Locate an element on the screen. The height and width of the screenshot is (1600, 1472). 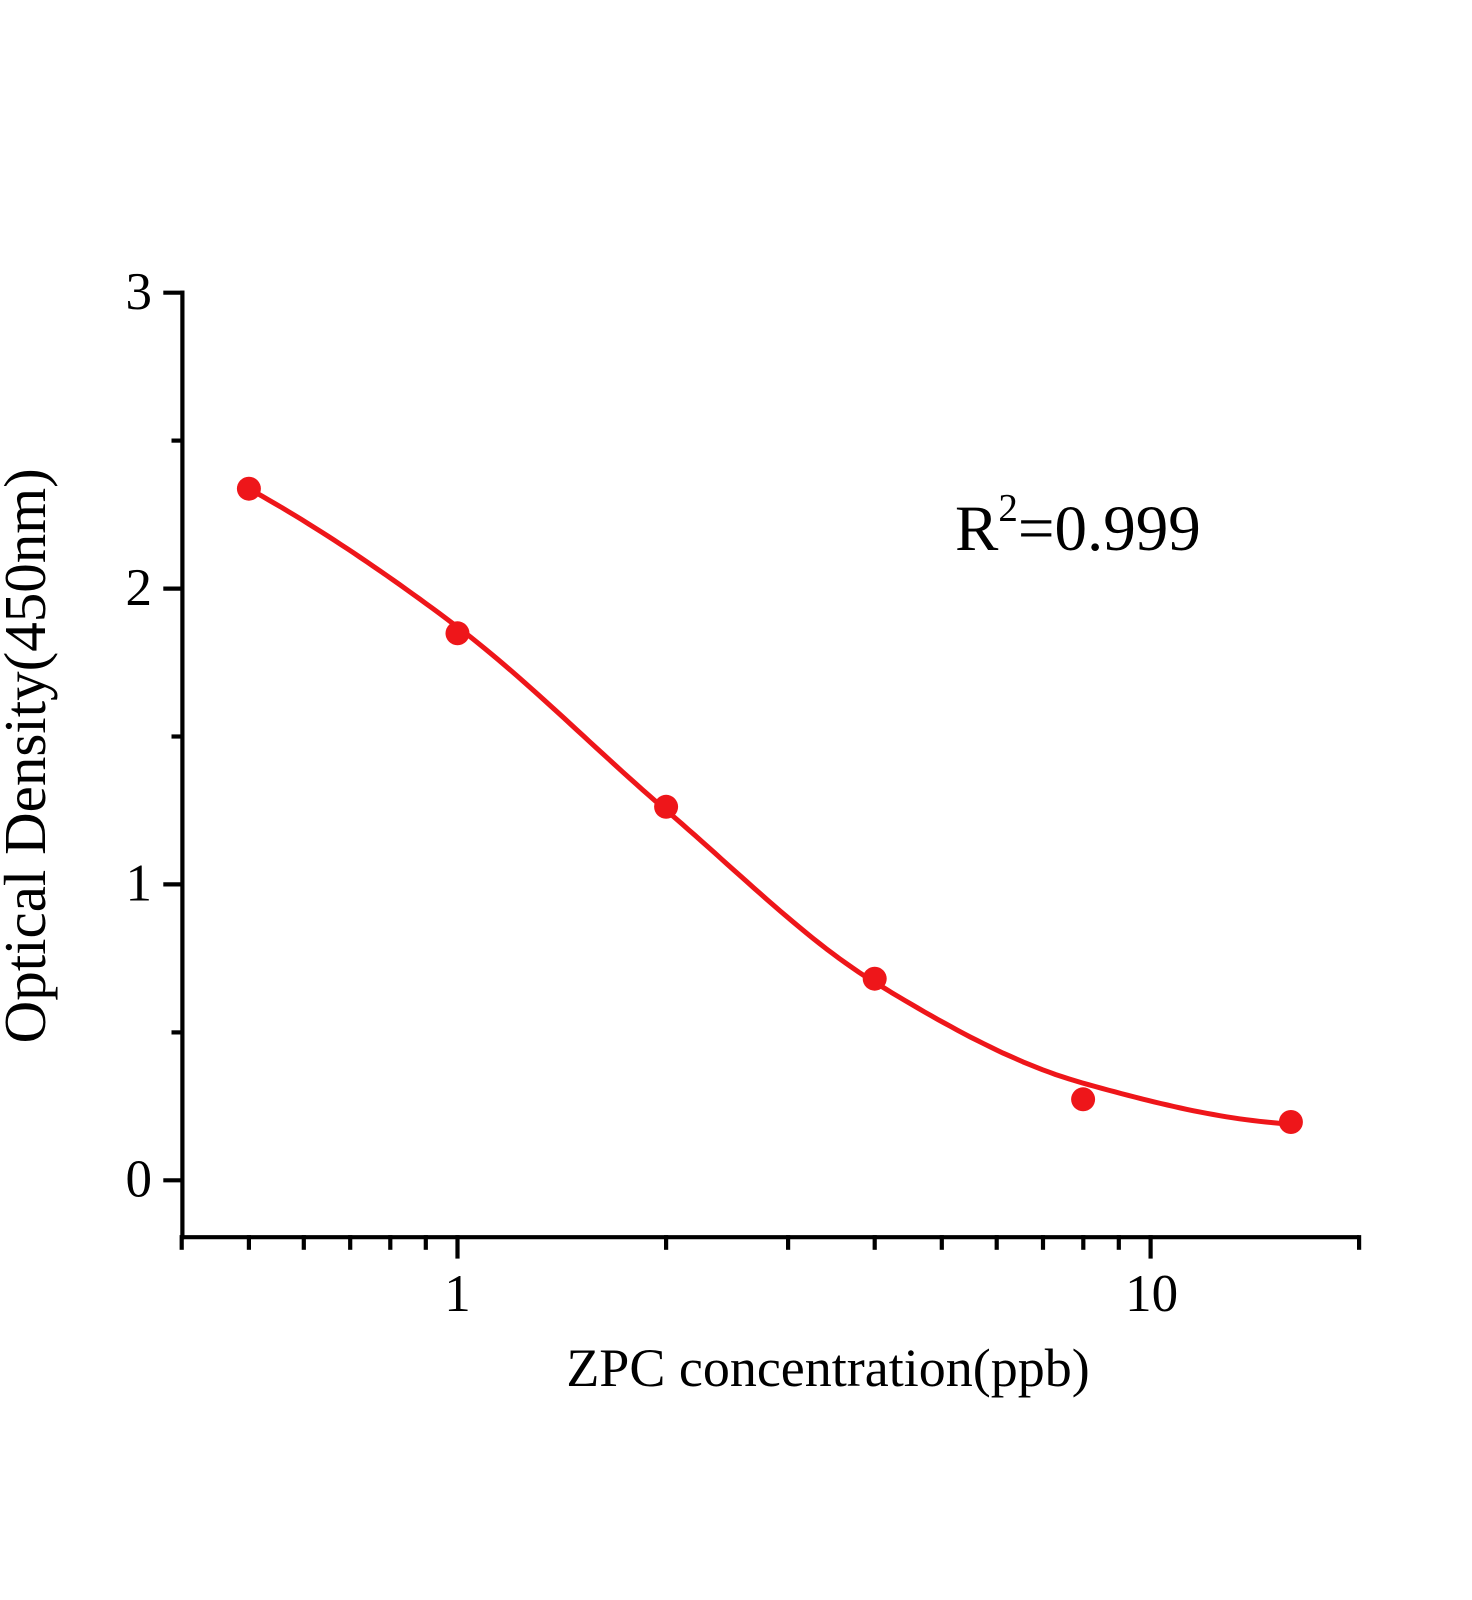
svg-text: R2=0.999 is located at coordinates (1078, 526).